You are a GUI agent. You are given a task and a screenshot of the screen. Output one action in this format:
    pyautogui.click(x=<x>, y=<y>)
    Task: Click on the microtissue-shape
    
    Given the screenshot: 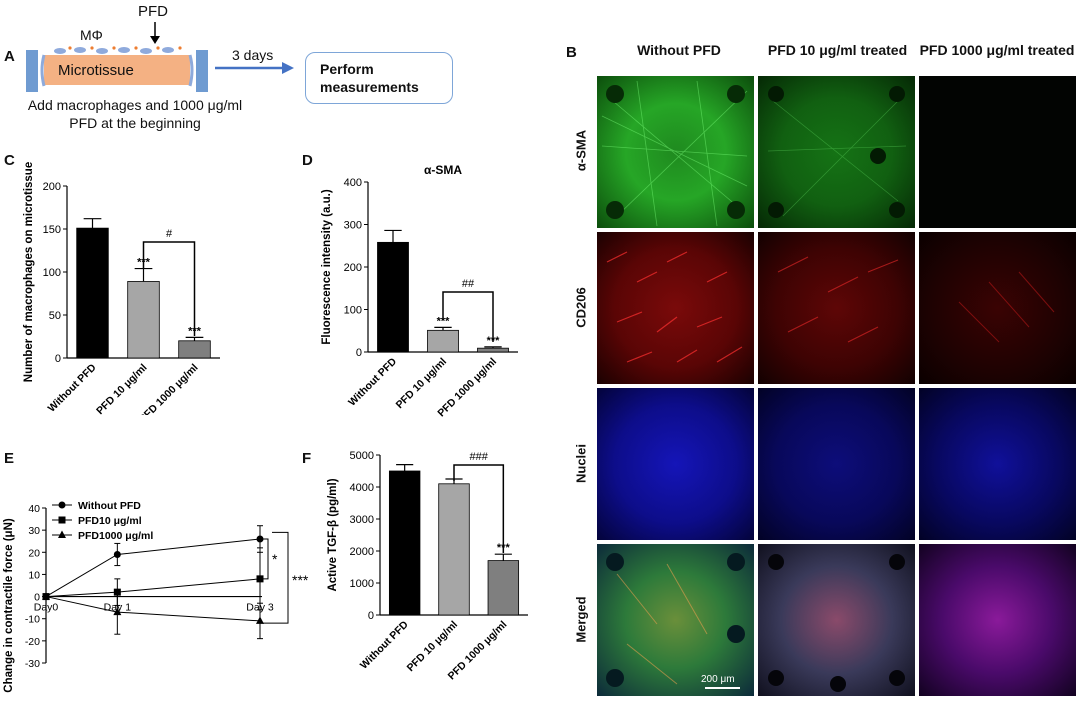 What is the action you would take?
    pyautogui.click(x=117, y=70)
    